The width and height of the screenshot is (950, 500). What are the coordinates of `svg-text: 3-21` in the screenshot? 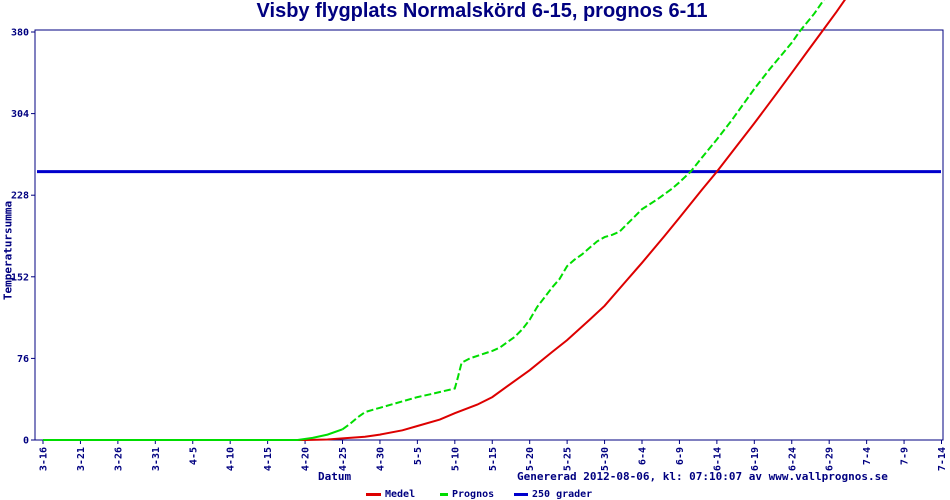 It's located at (81, 459).